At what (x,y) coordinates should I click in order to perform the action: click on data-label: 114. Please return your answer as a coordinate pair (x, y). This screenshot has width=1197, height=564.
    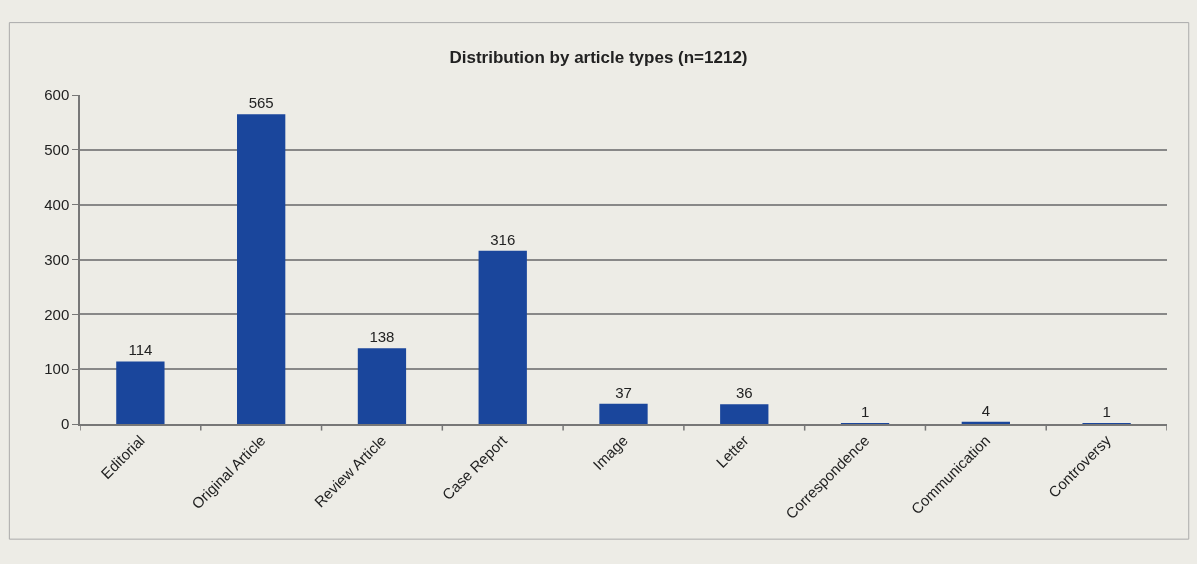
    Looking at the image, I should click on (140, 350).